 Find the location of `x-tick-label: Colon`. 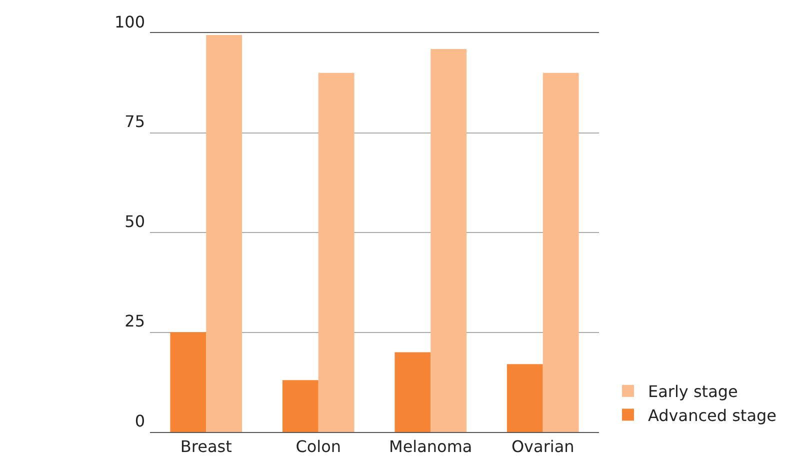

x-tick-label: Colon is located at coordinates (319, 446).